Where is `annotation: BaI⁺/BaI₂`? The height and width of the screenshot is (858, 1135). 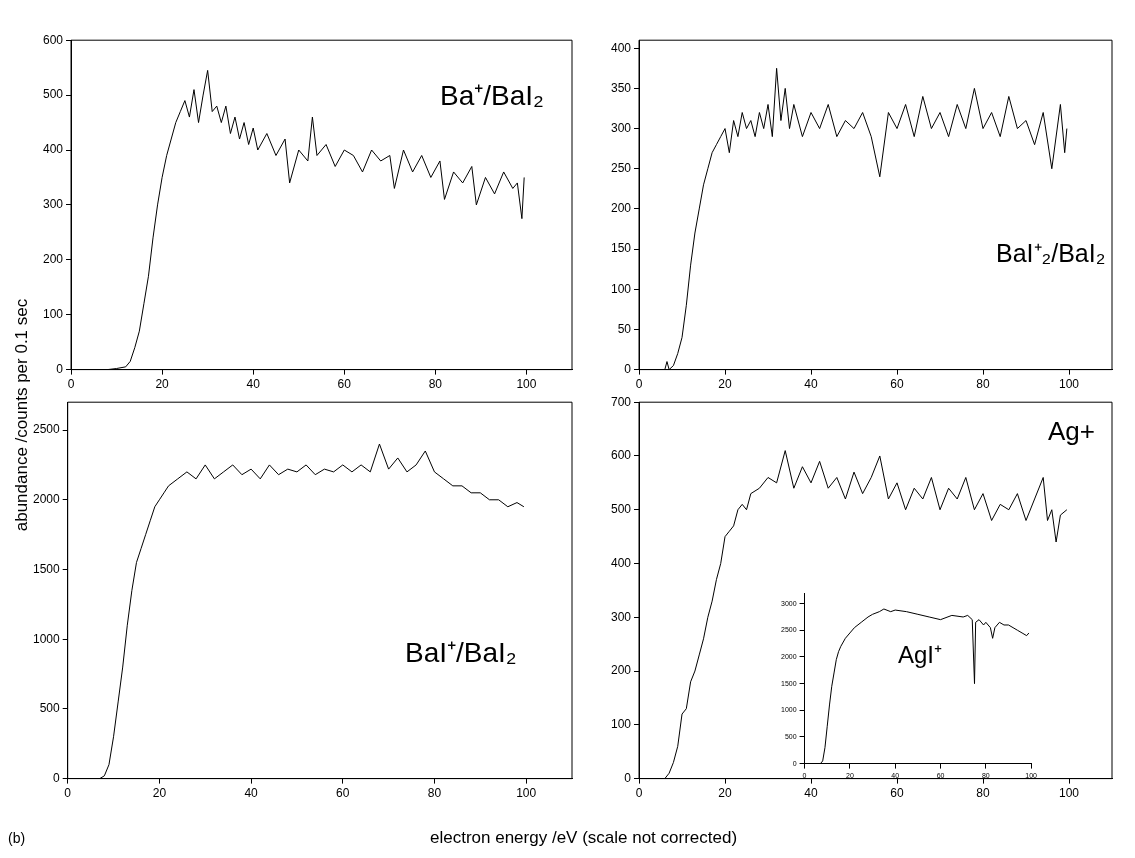 annotation: BaI⁺/BaI₂ is located at coordinates (461, 653).